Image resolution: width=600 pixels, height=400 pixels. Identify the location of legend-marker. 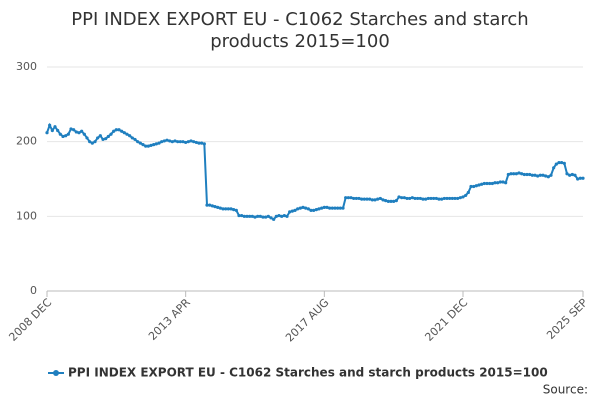
(56, 373).